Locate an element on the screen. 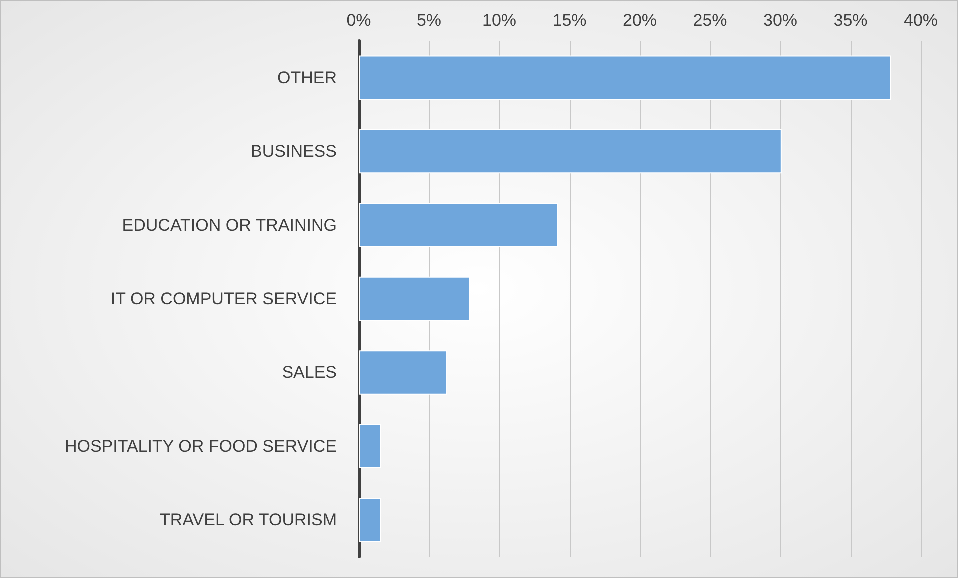  x-tick-label: 15% is located at coordinates (569, 20).